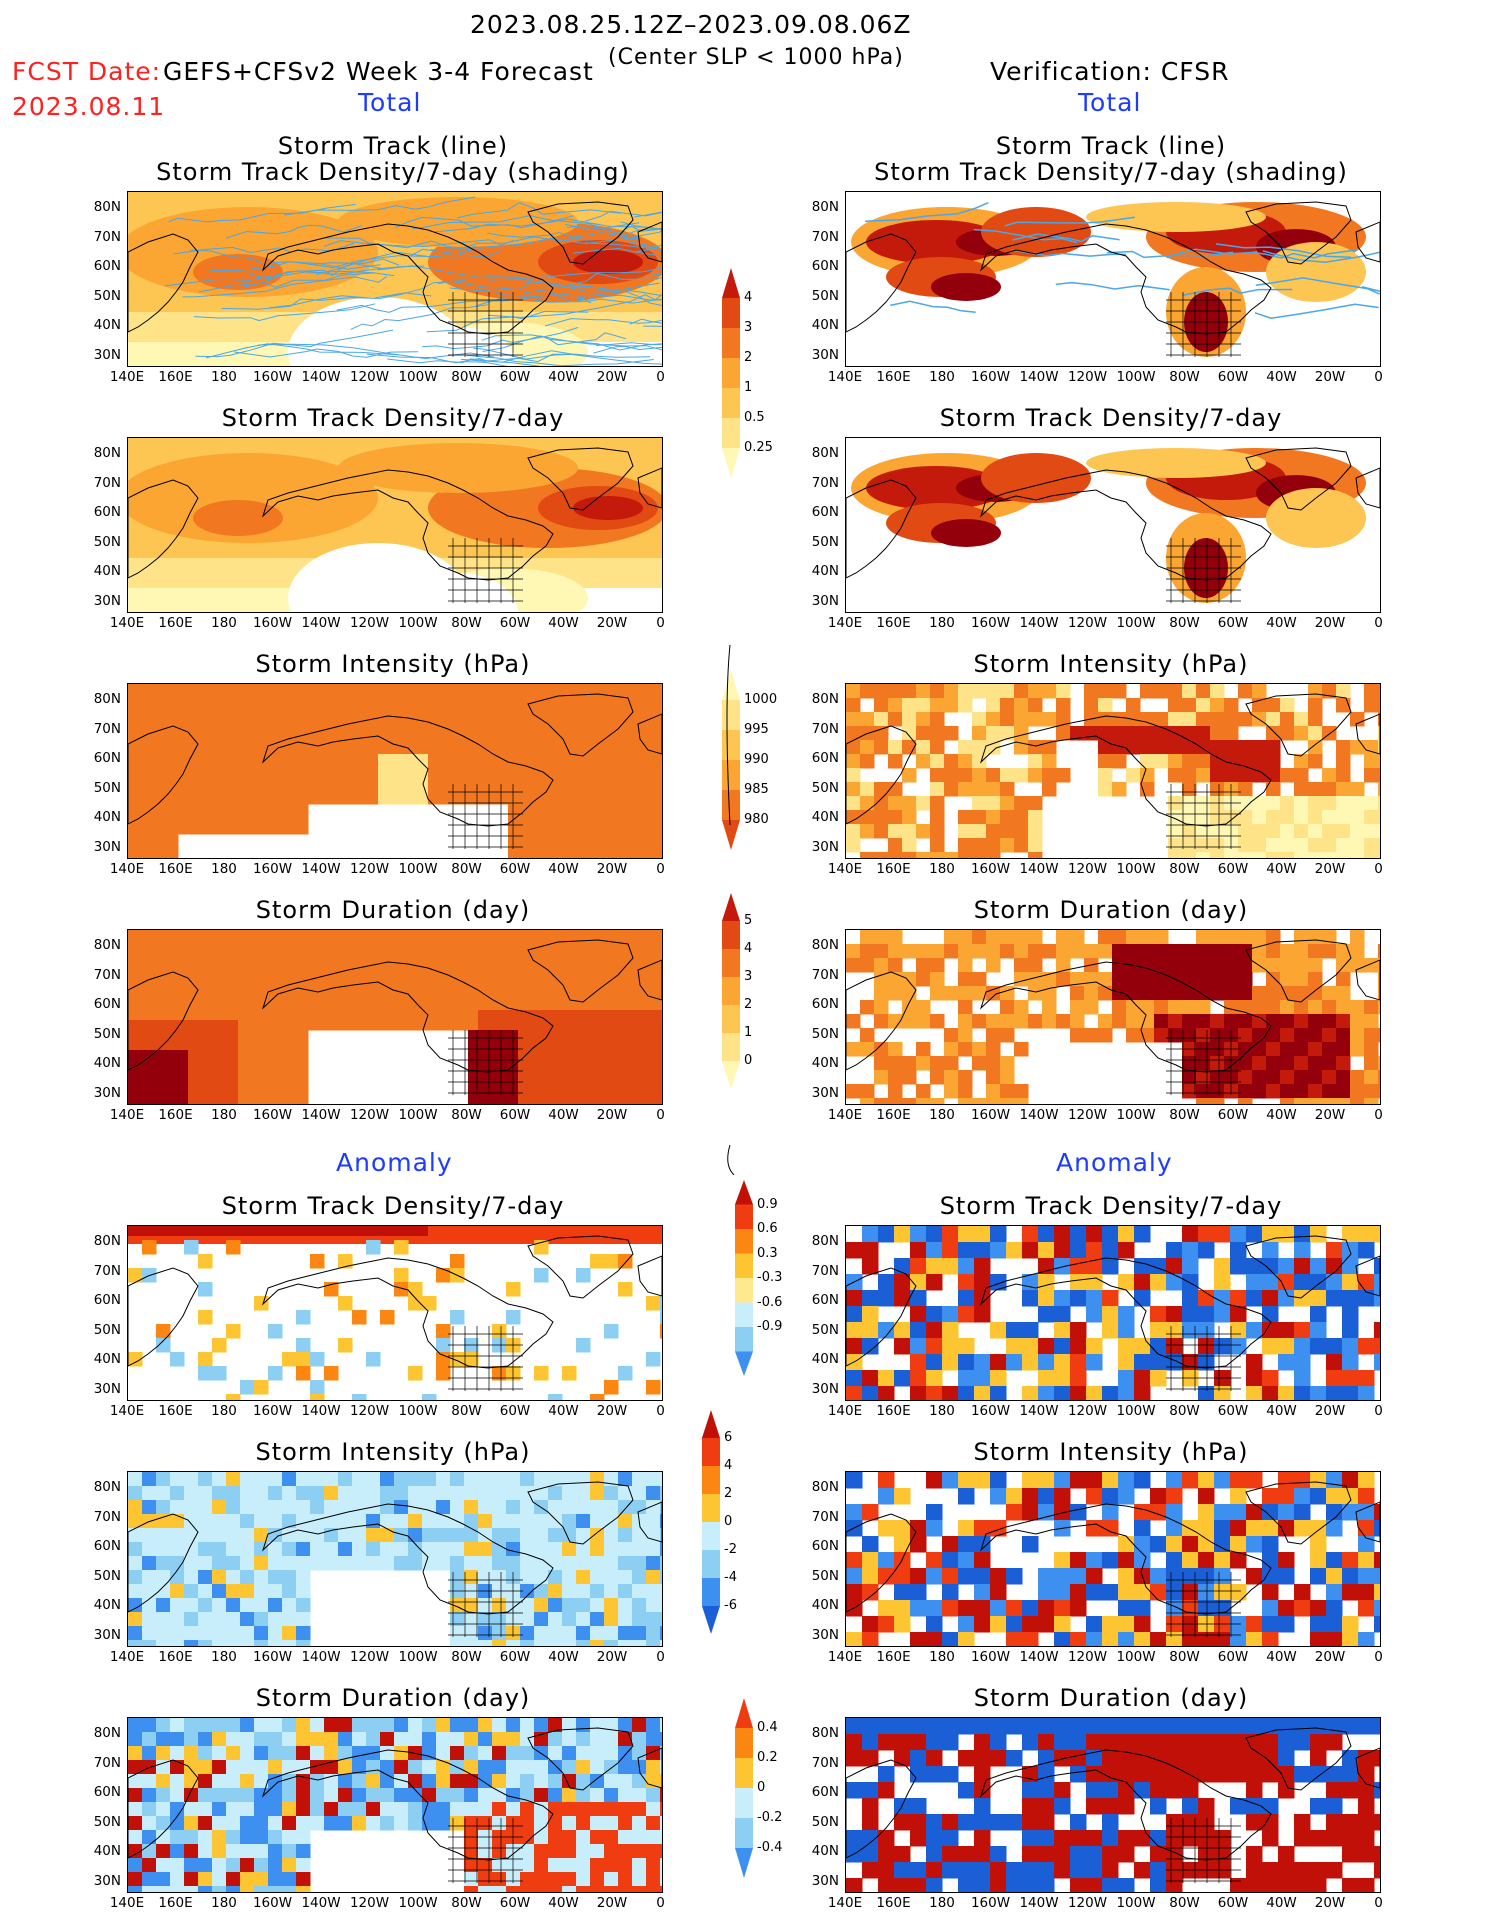 This screenshot has width=1487, height=1925. What do you see at coordinates (825, 1792) in the screenshot?
I see `lat-label: 60N` at bounding box center [825, 1792].